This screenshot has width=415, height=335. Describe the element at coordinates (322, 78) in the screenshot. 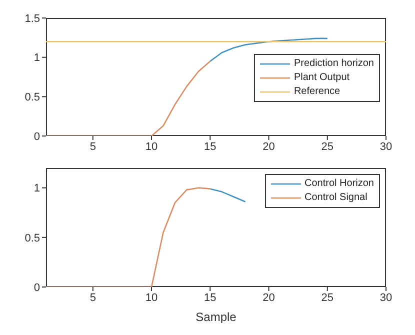

I see `legend-label: Plant Output` at that location.